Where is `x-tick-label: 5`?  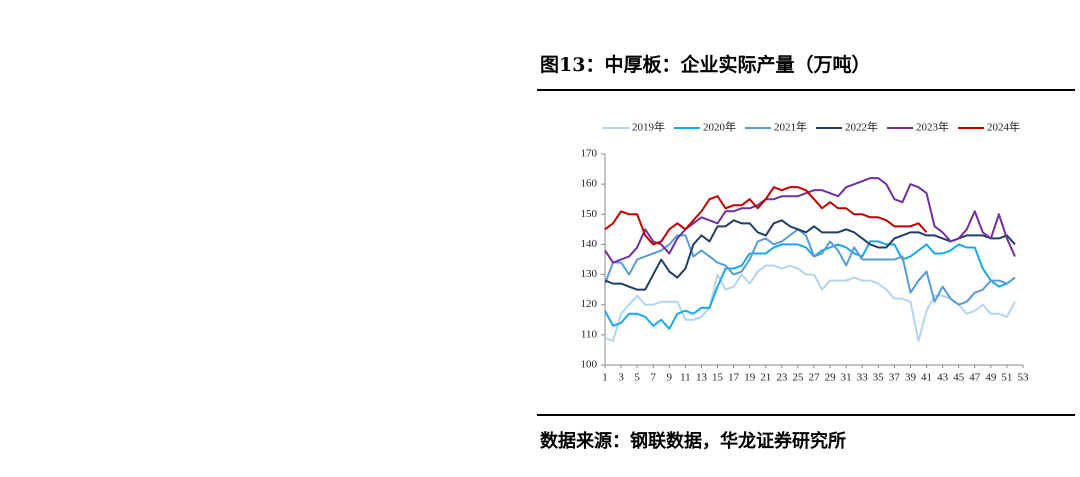 x-tick-label: 5 is located at coordinates (637, 378).